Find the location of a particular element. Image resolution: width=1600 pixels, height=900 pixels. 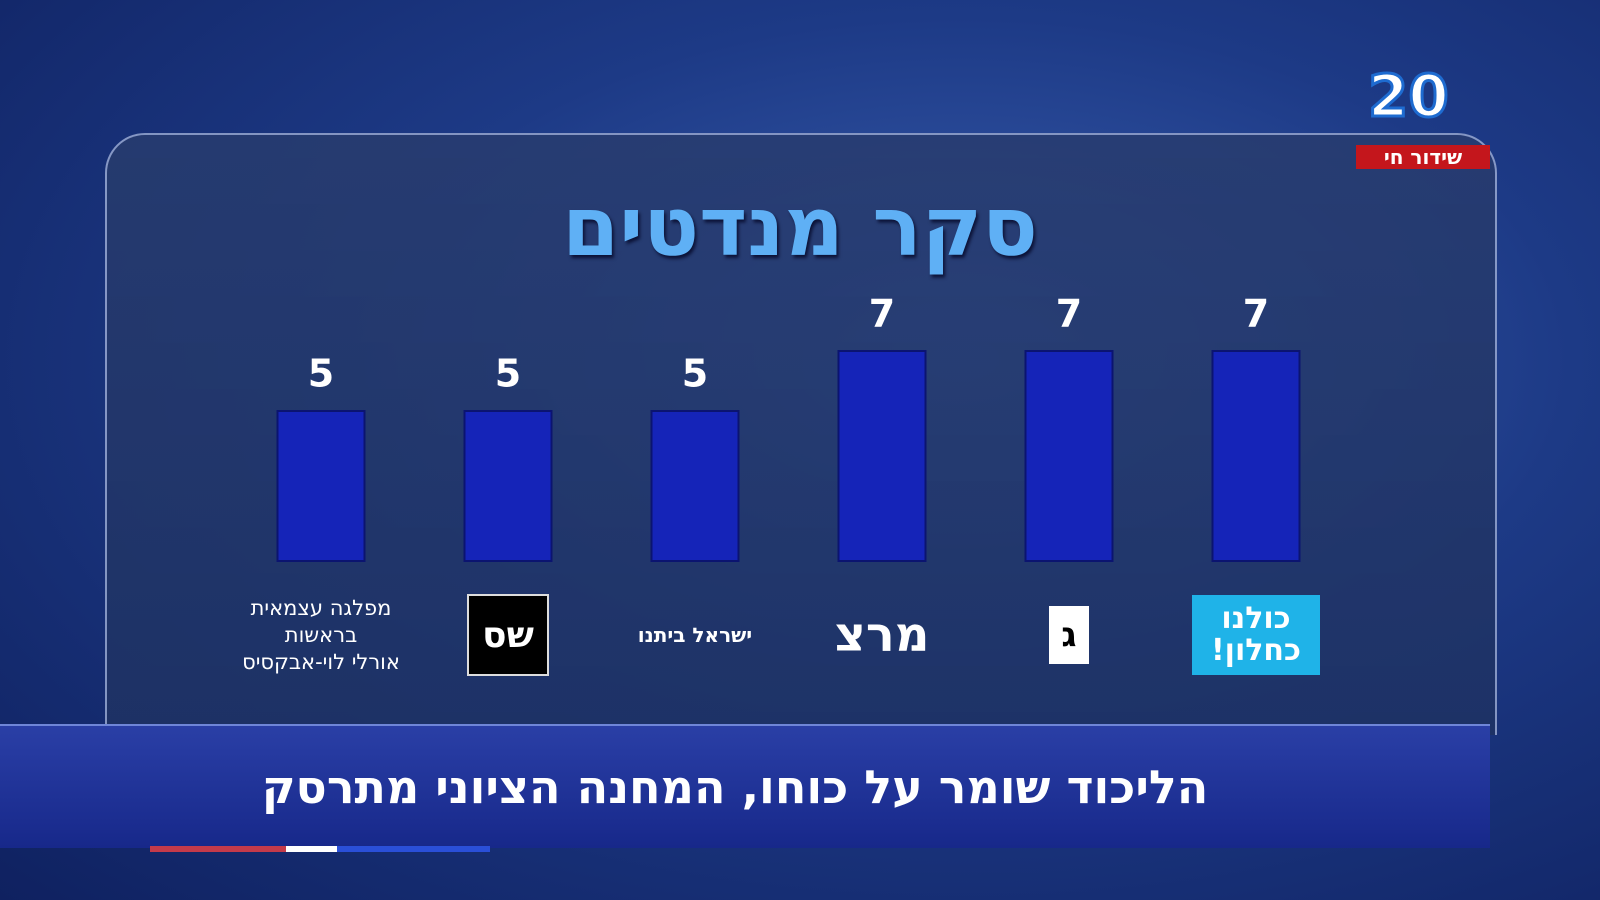

ticker-banner is located at coordinates (745, 786).